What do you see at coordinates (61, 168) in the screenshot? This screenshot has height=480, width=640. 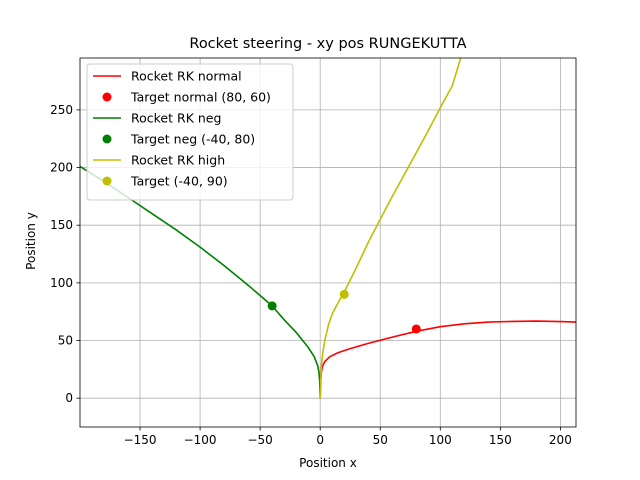 I see `y-tick-label: 200` at bounding box center [61, 168].